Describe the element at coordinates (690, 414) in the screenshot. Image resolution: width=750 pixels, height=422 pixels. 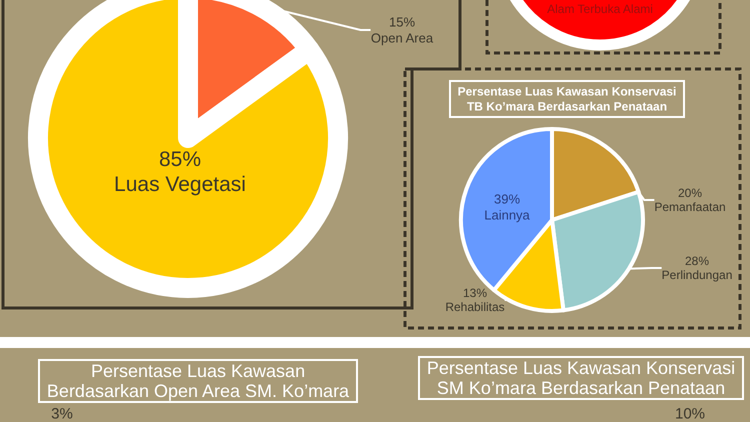
I see `text: 10%` at that location.